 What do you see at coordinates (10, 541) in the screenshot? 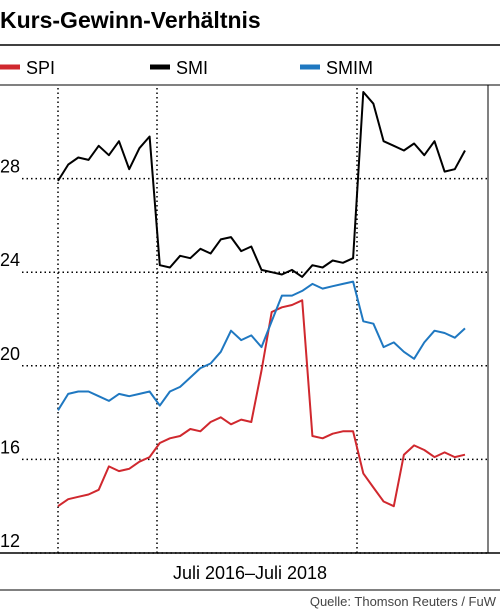
I see `y-tick-label: 12` at bounding box center [10, 541].